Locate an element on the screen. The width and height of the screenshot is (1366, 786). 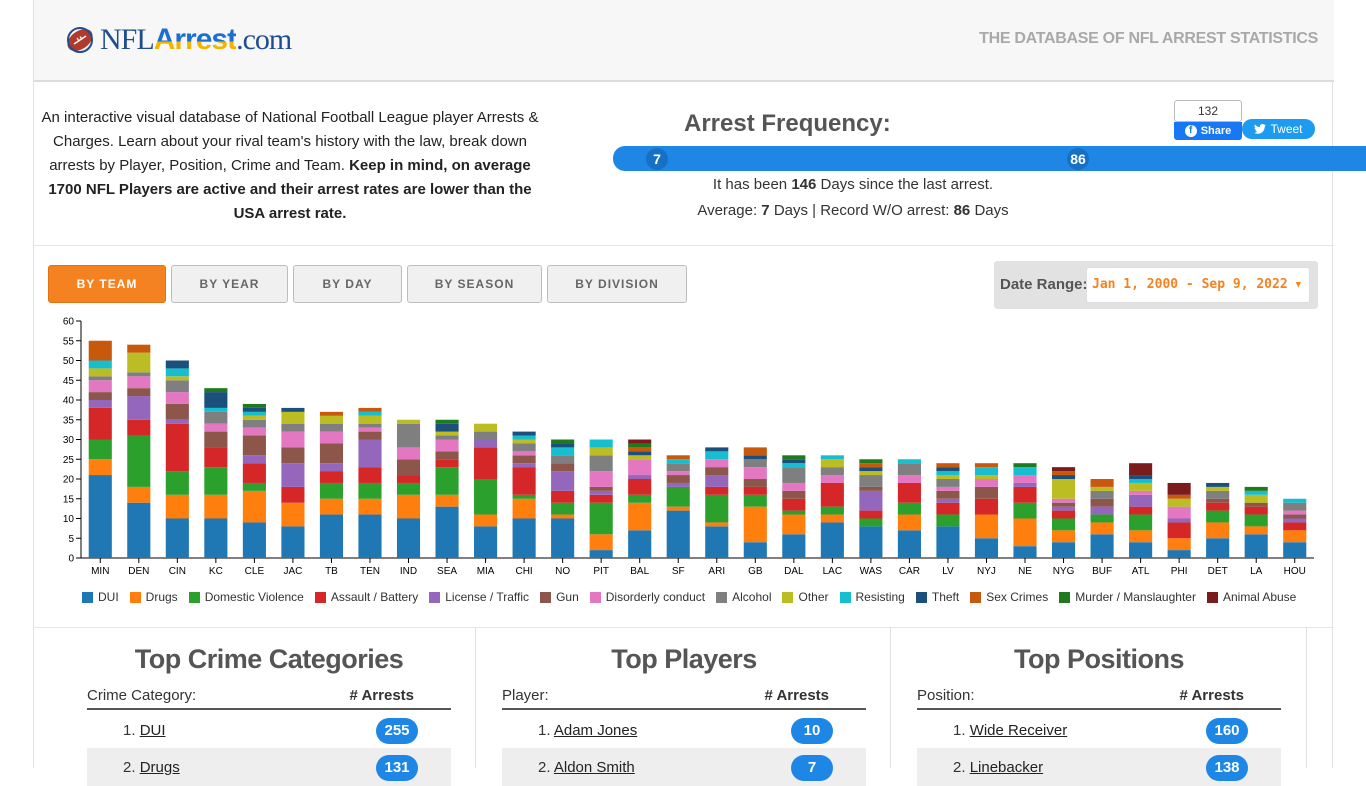
tweet-button: Tweet is located at coordinates (1278, 129).